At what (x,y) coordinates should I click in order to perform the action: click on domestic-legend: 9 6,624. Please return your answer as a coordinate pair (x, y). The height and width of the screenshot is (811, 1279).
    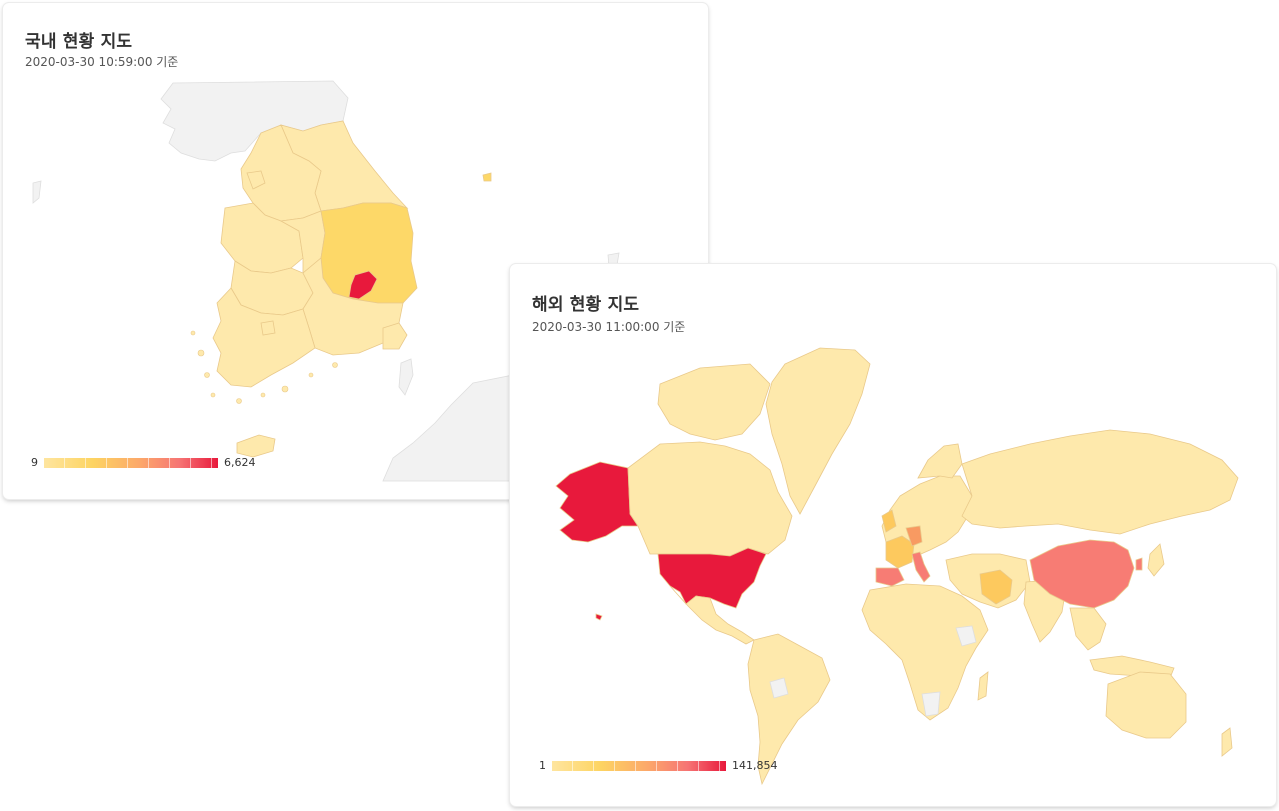
    Looking at the image, I should click on (143, 462).